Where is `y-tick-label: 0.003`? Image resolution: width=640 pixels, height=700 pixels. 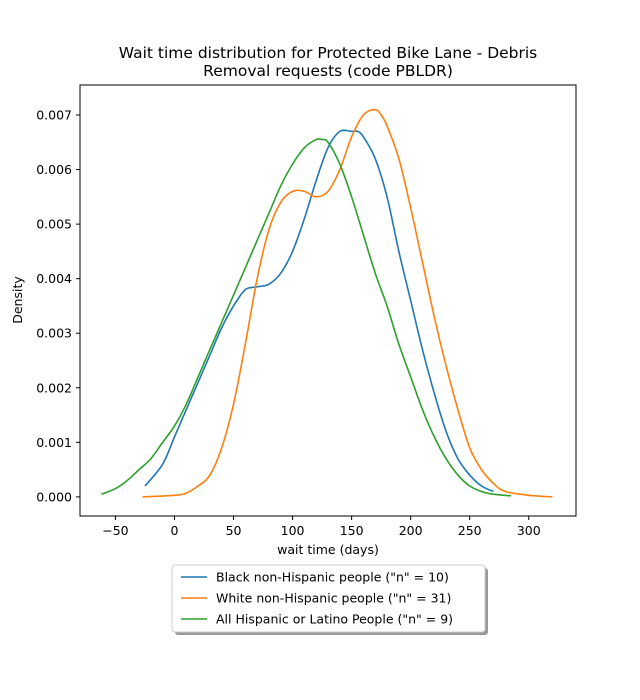 y-tick-label: 0.003 is located at coordinates (54, 333).